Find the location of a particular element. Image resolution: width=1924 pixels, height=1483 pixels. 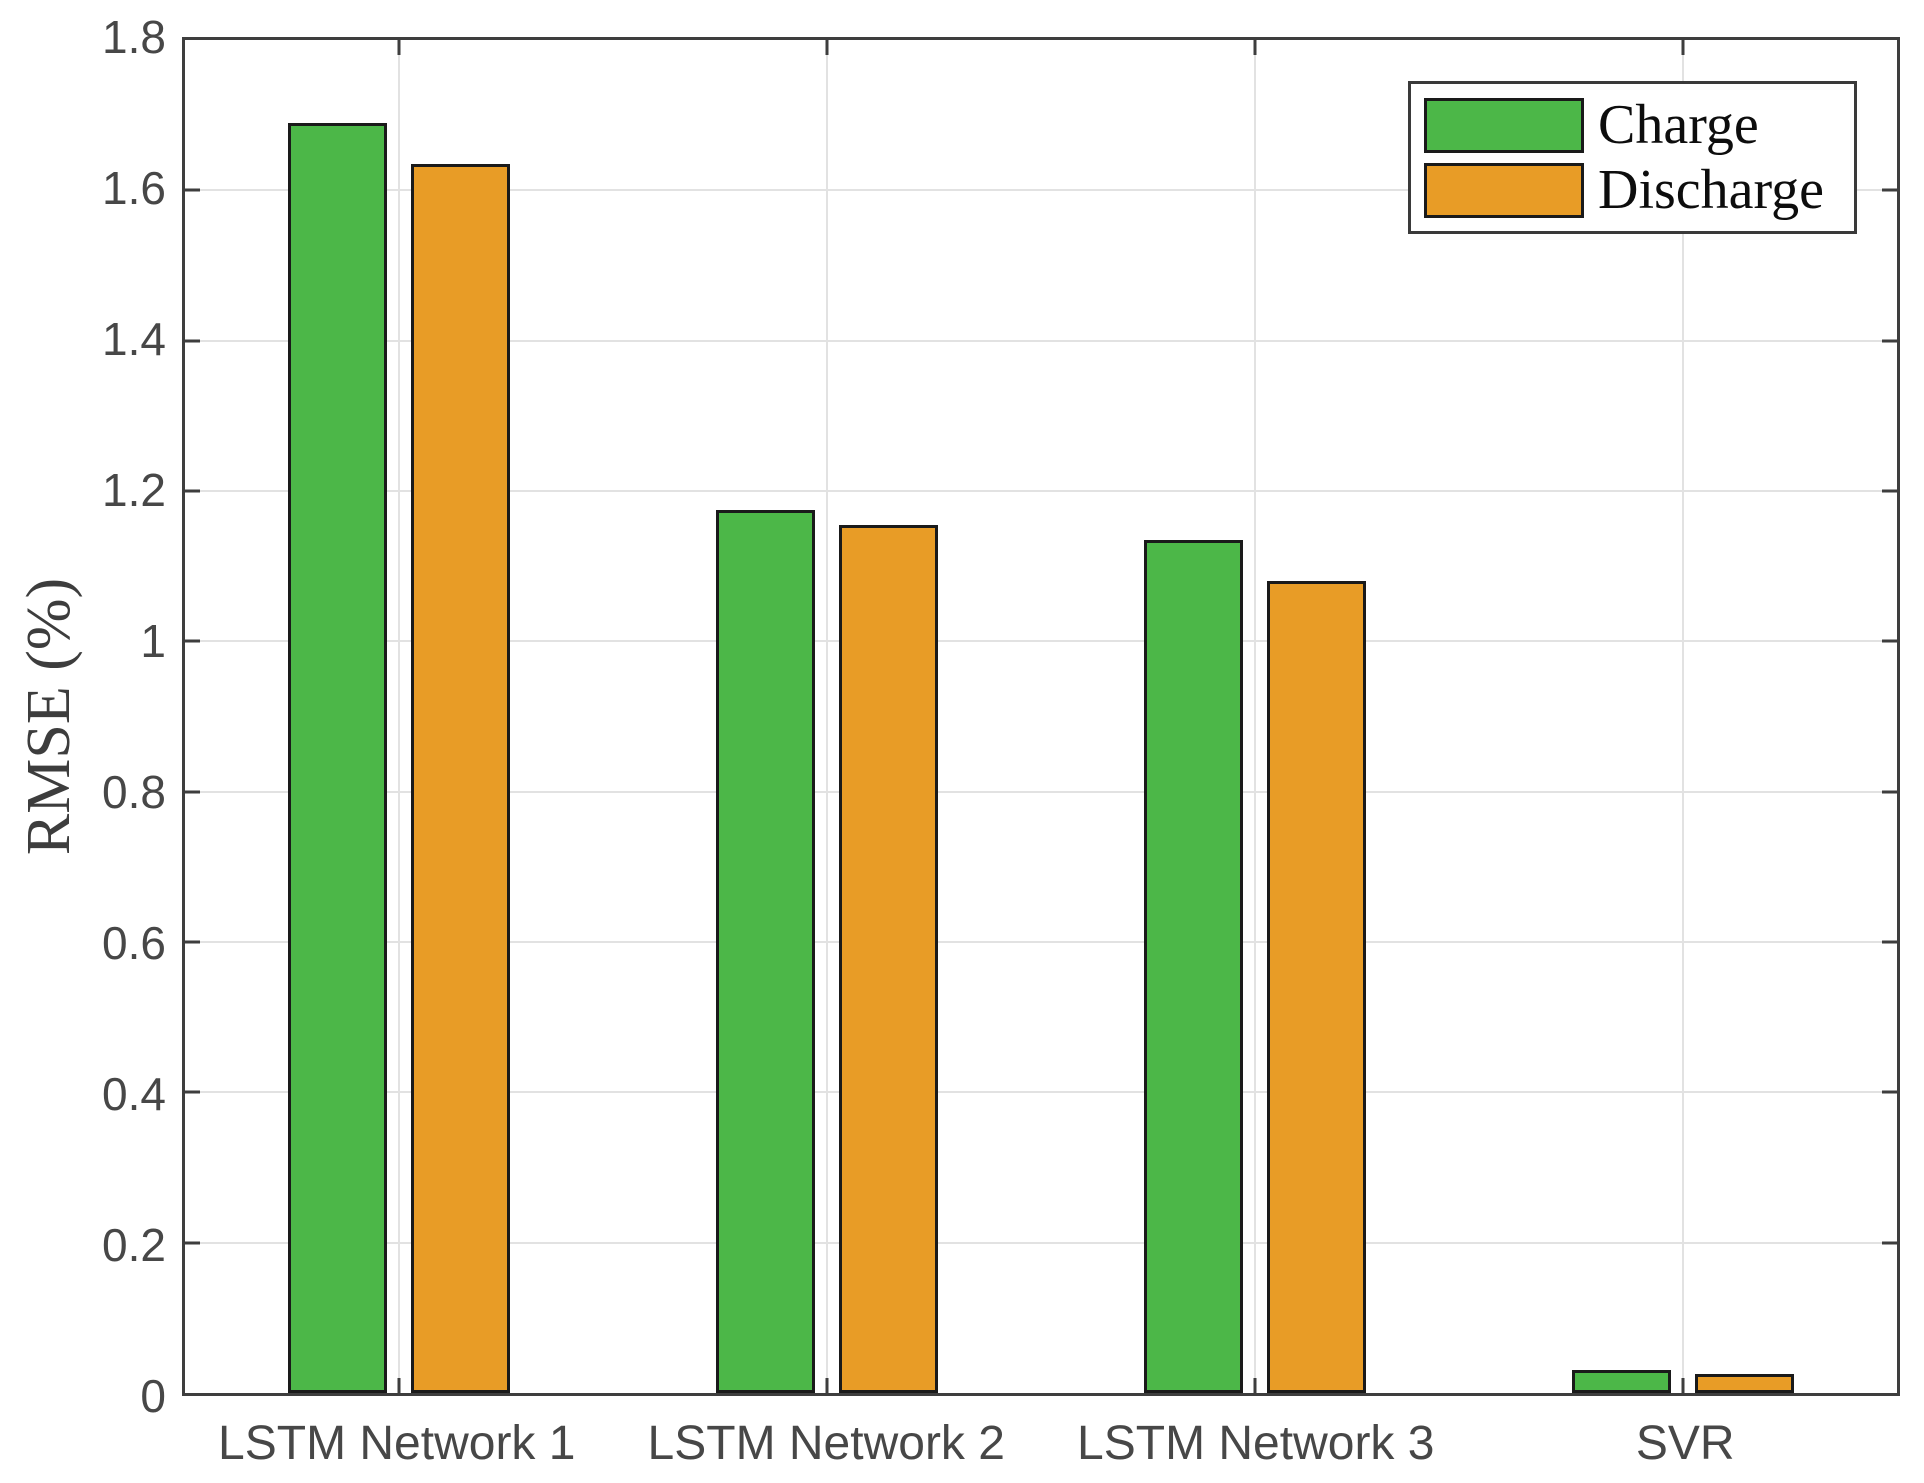

legend-swatch-discharge is located at coordinates (1504, 190).